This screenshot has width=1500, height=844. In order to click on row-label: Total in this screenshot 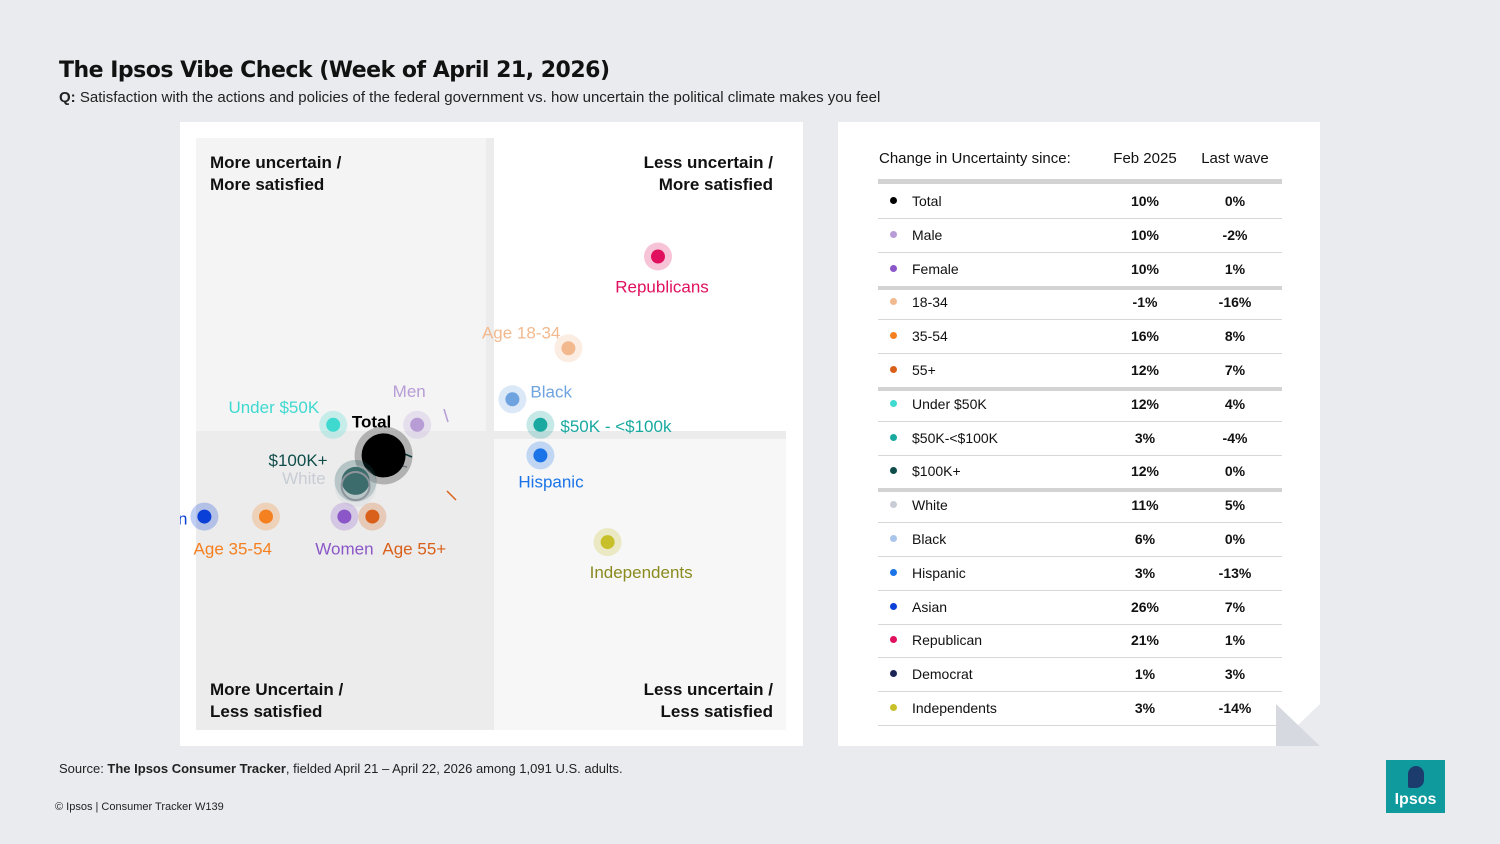, I will do `click(927, 201)`.